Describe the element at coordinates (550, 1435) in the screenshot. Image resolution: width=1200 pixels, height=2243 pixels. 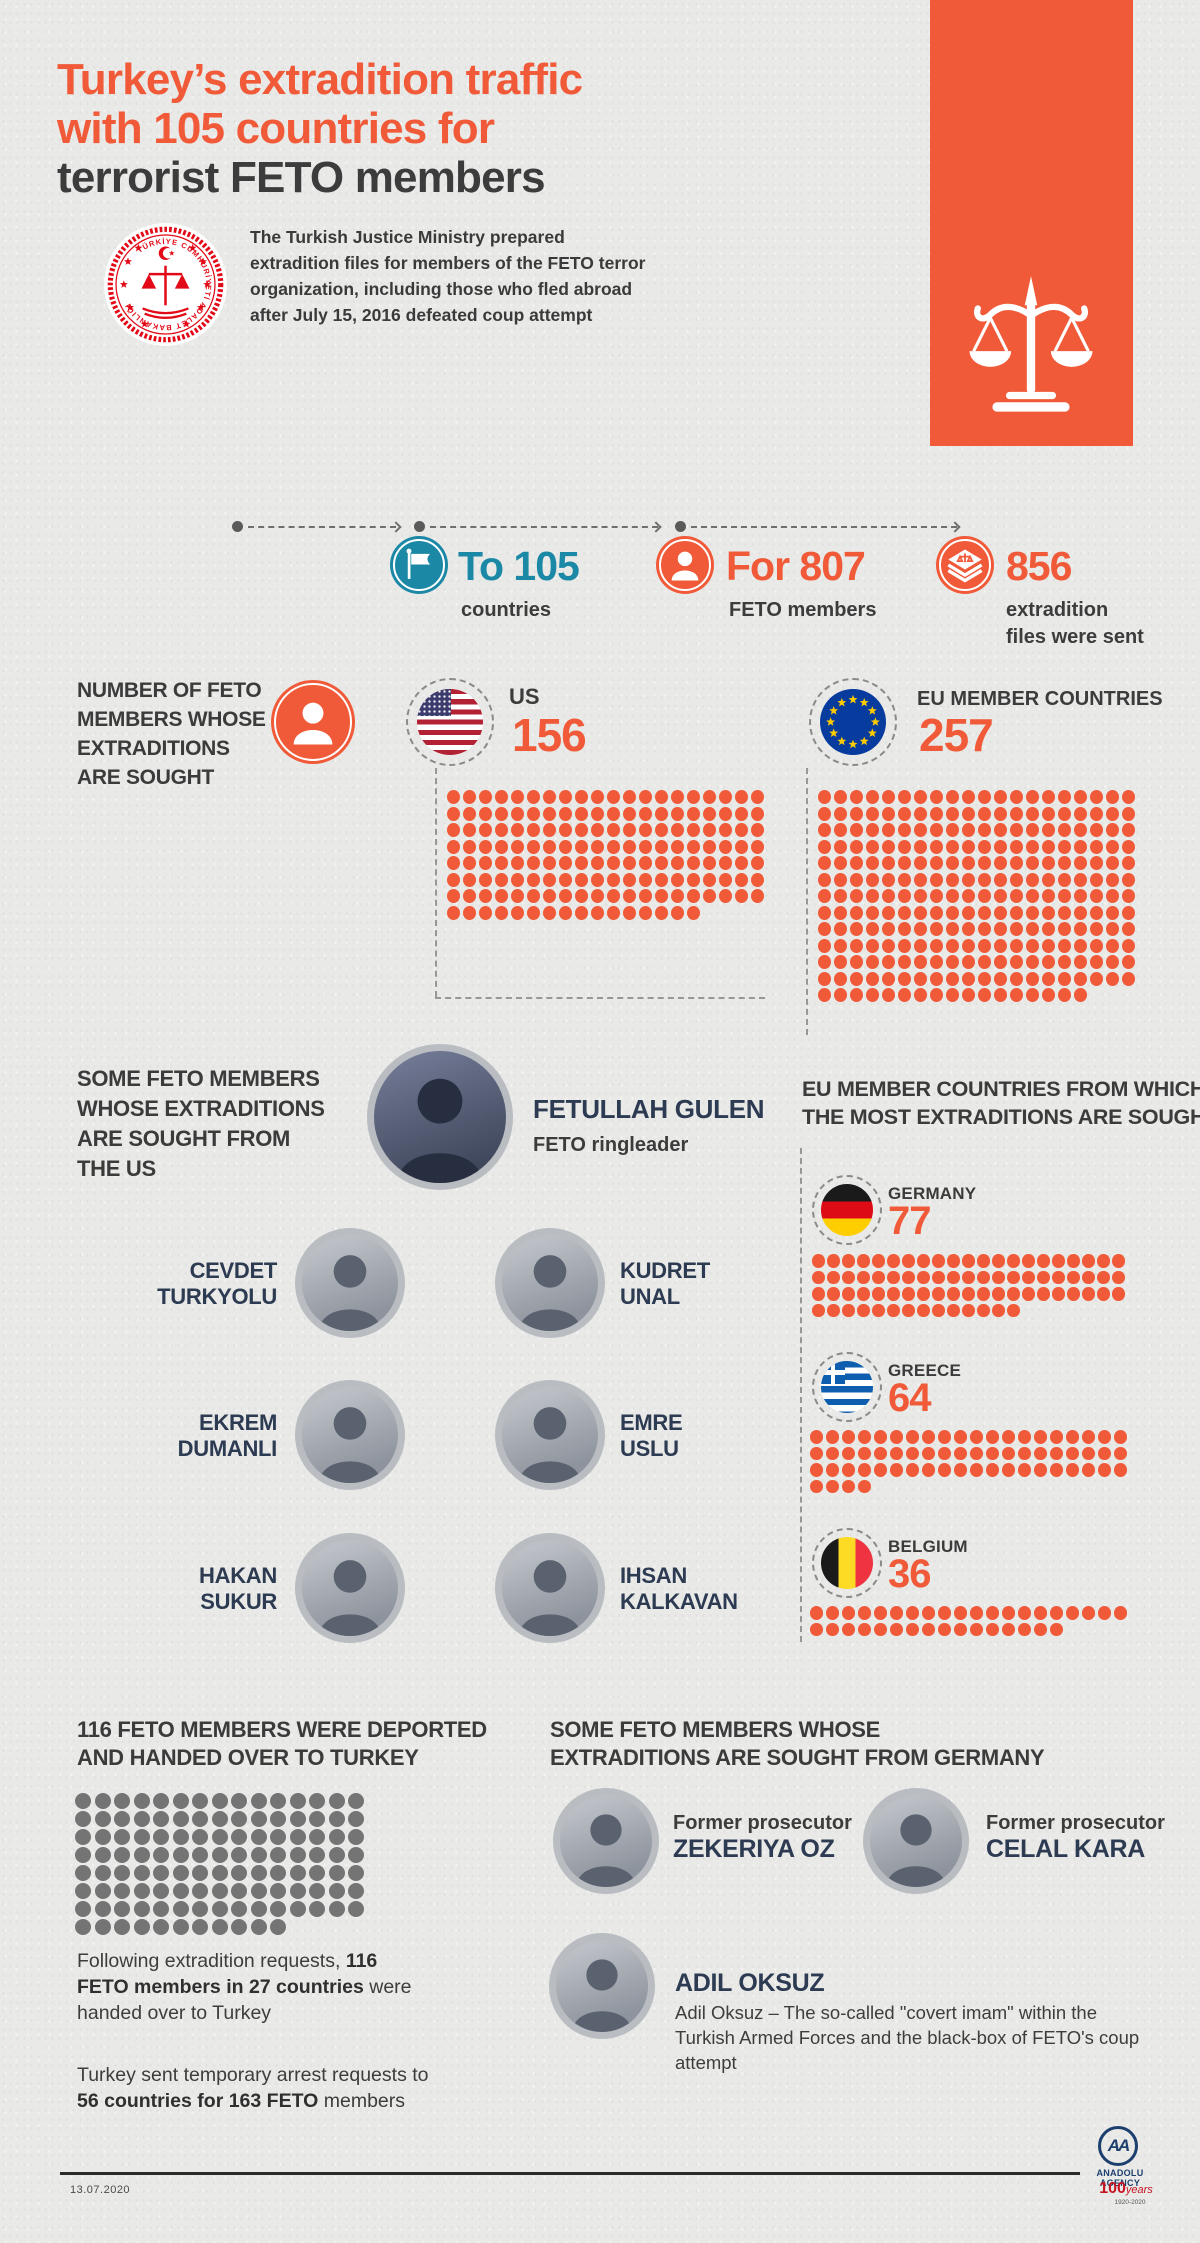
I see `photo-emre-uslu` at that location.